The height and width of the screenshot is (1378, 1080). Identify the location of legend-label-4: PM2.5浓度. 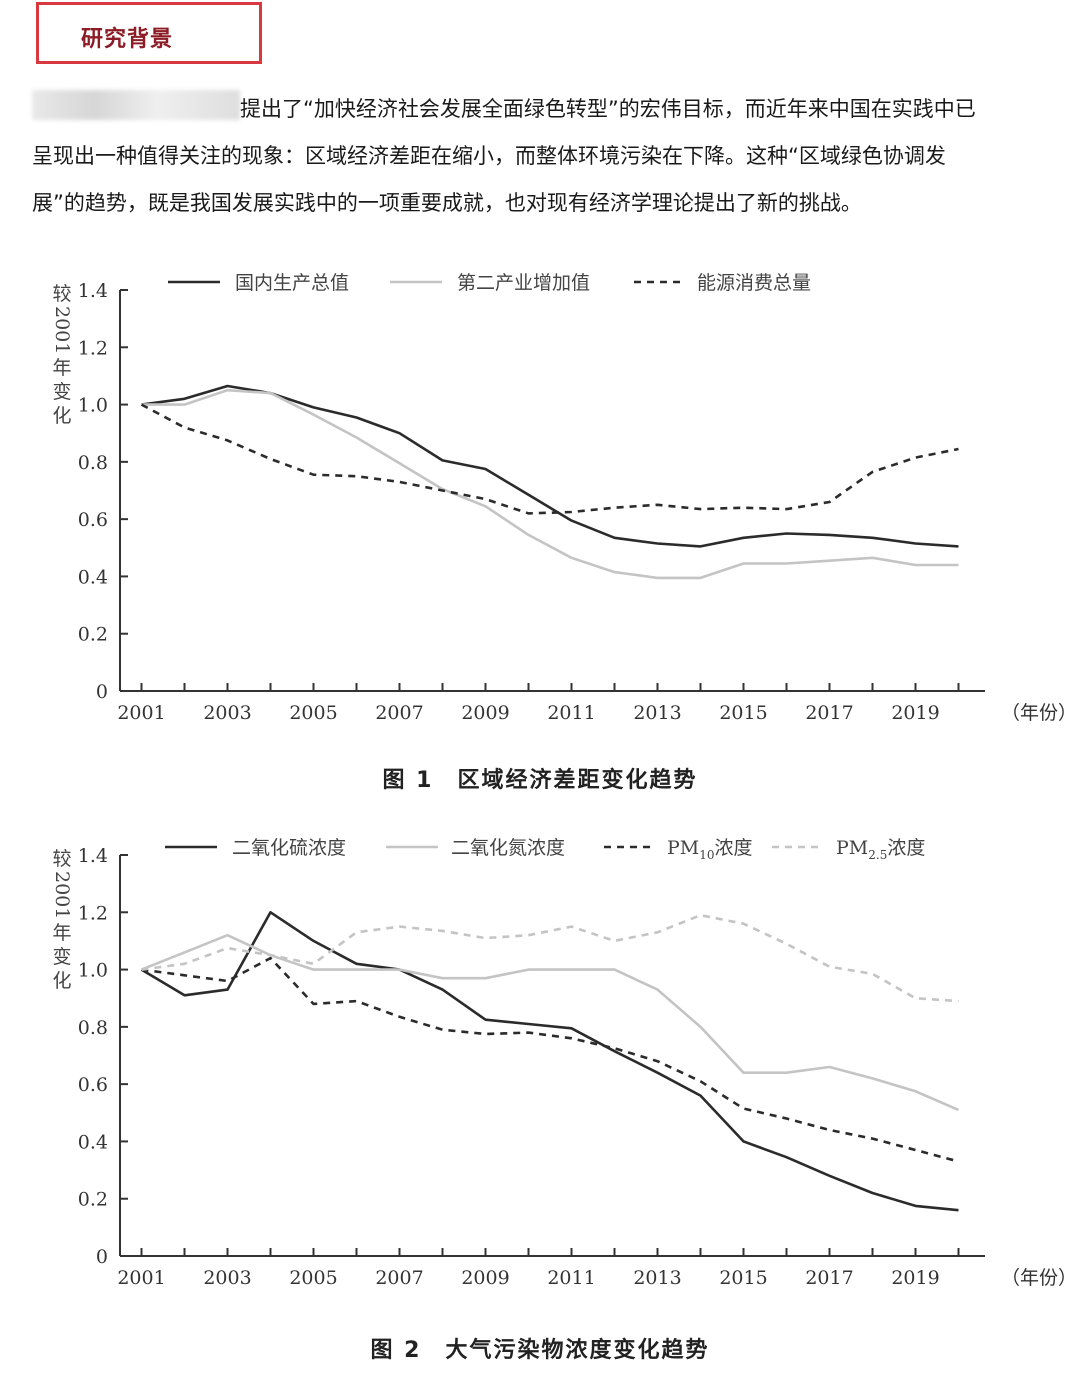
(880, 849).